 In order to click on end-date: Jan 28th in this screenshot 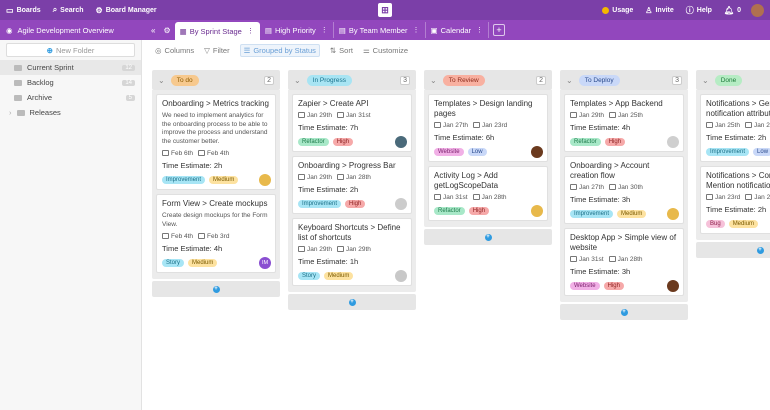, I will do `click(489, 197)`.